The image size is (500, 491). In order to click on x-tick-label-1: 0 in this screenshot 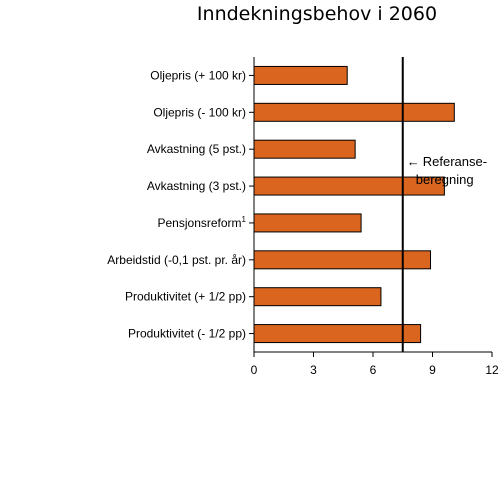, I will do `click(254, 370)`.